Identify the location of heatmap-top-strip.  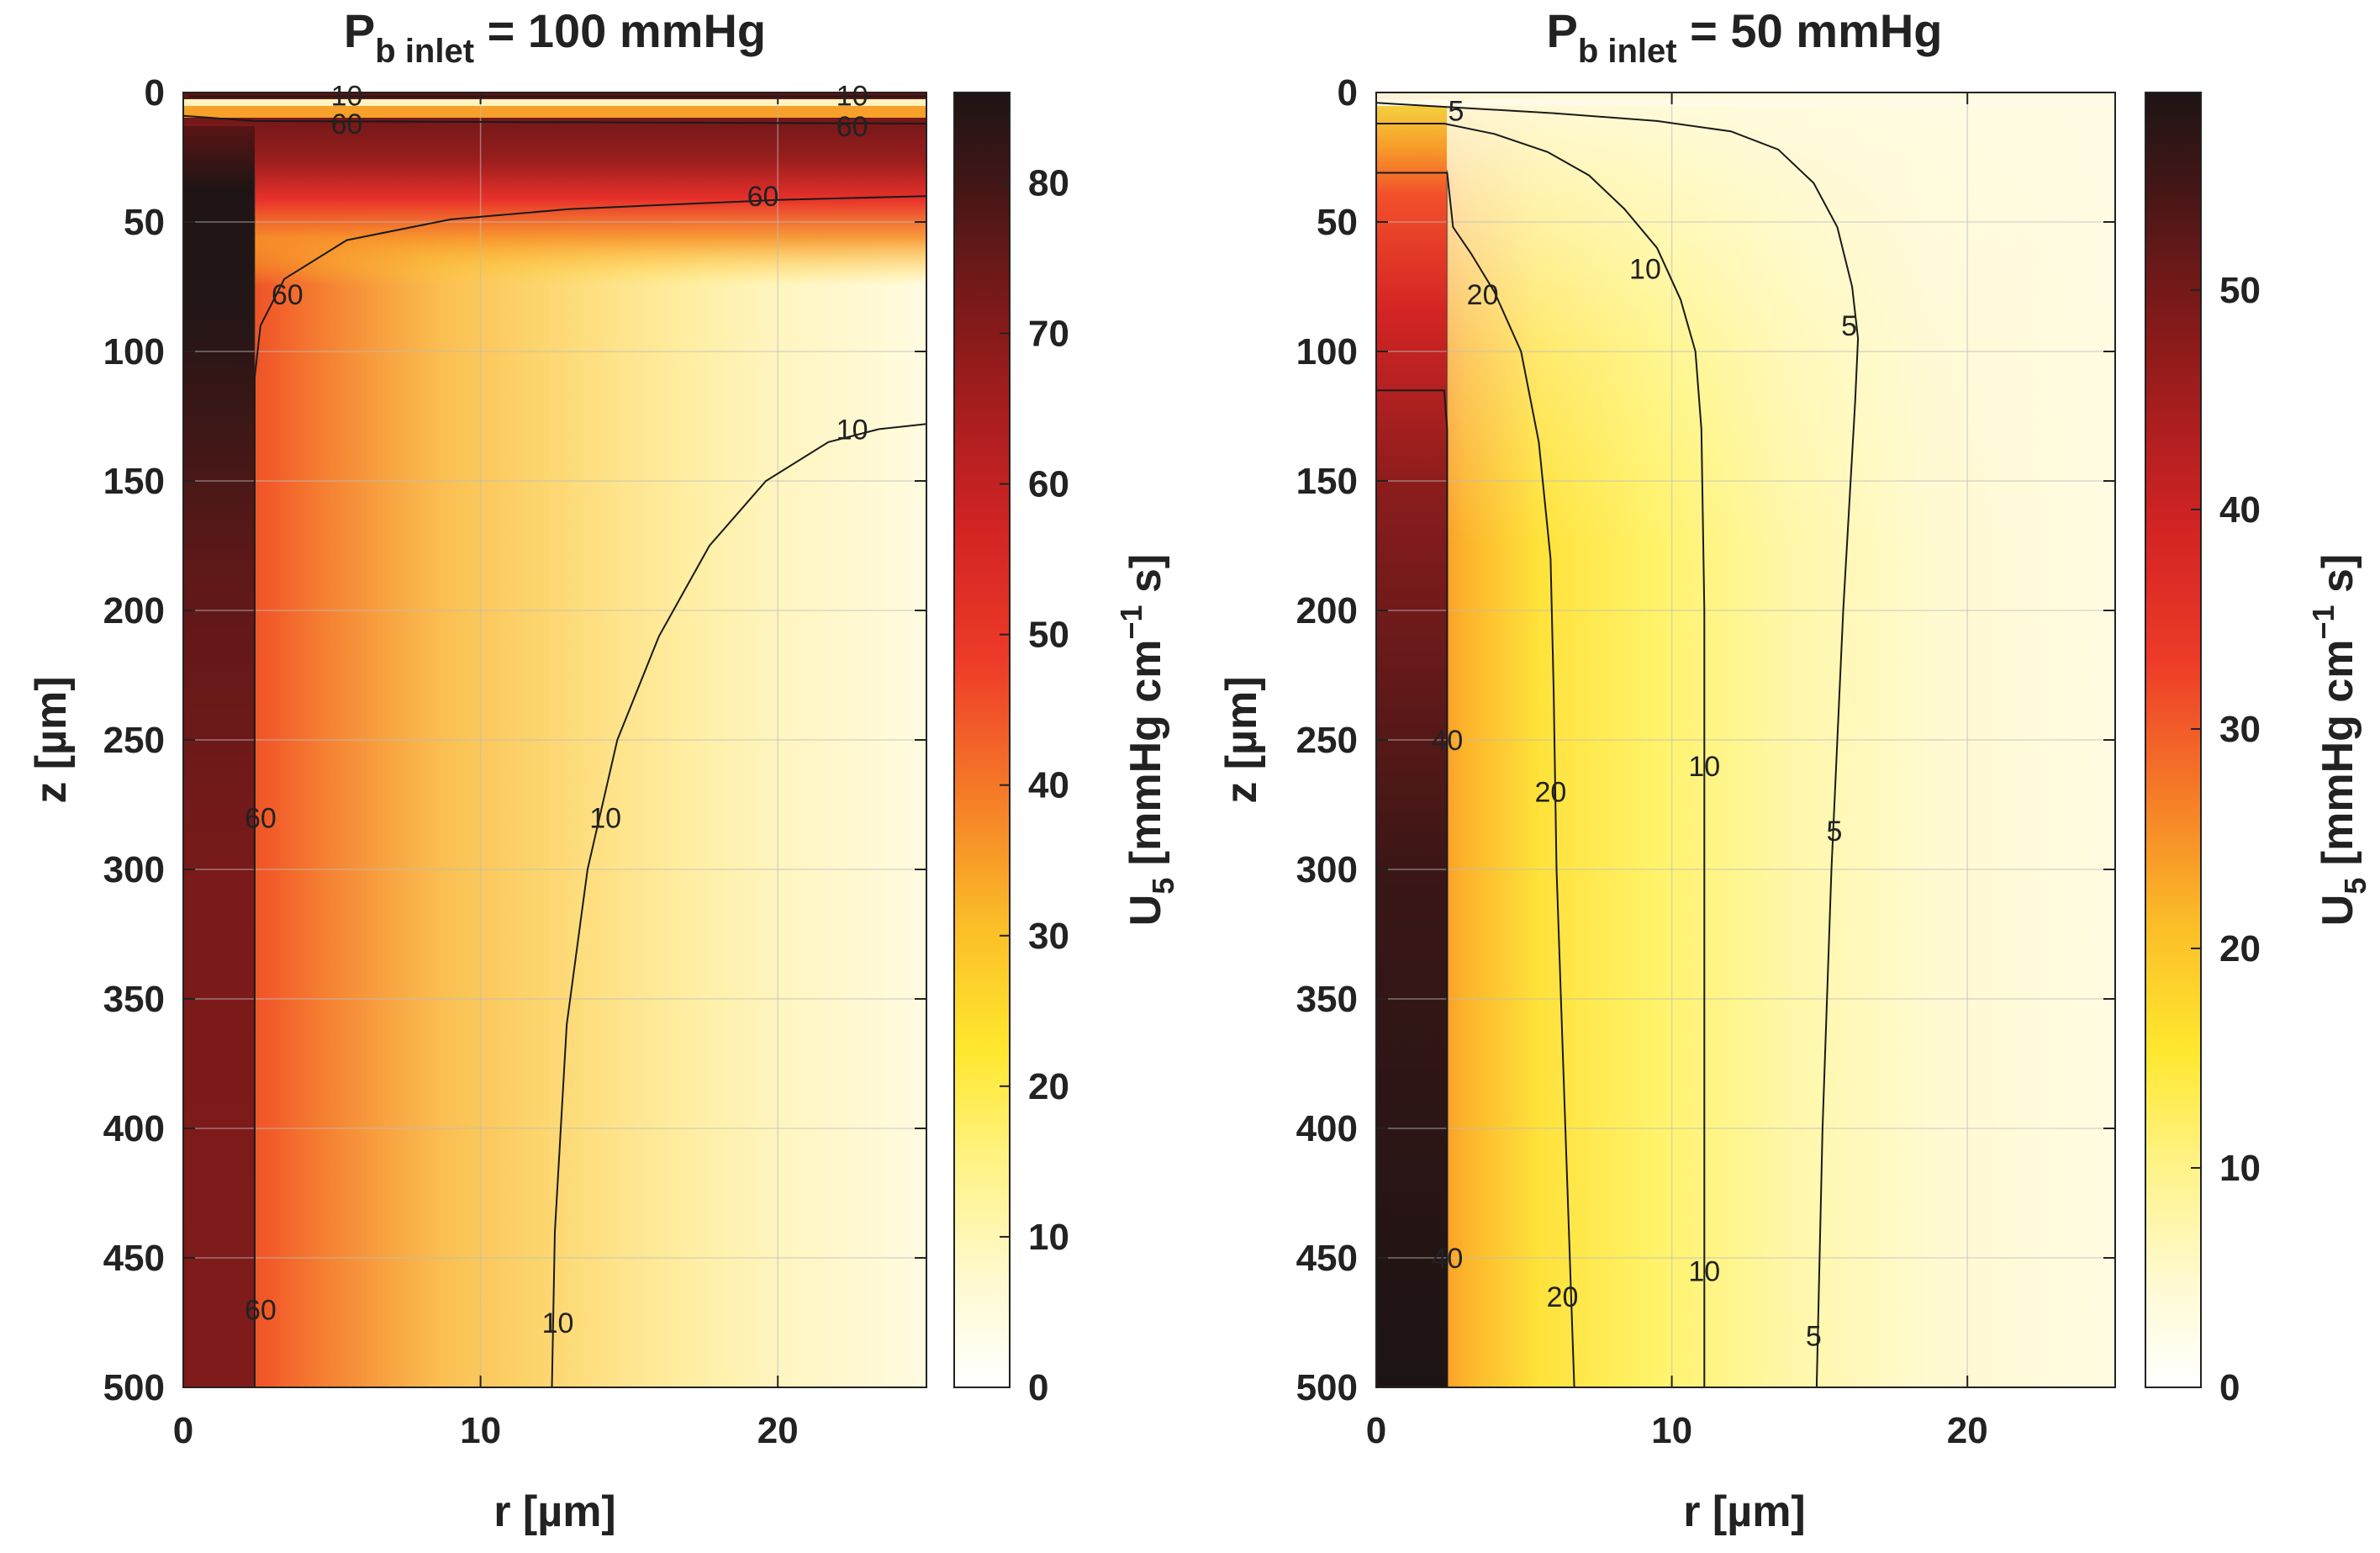
(1745, 102).